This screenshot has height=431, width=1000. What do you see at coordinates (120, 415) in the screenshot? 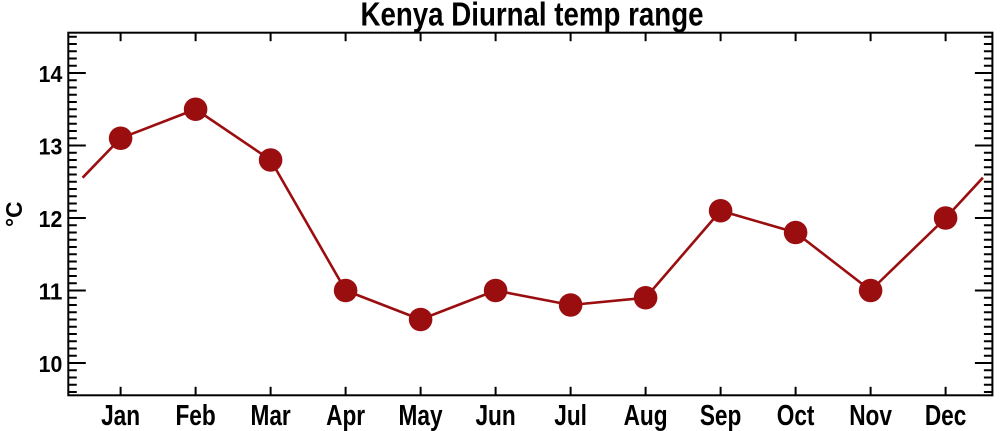
I see `svg-text: Jan` at bounding box center [120, 415].